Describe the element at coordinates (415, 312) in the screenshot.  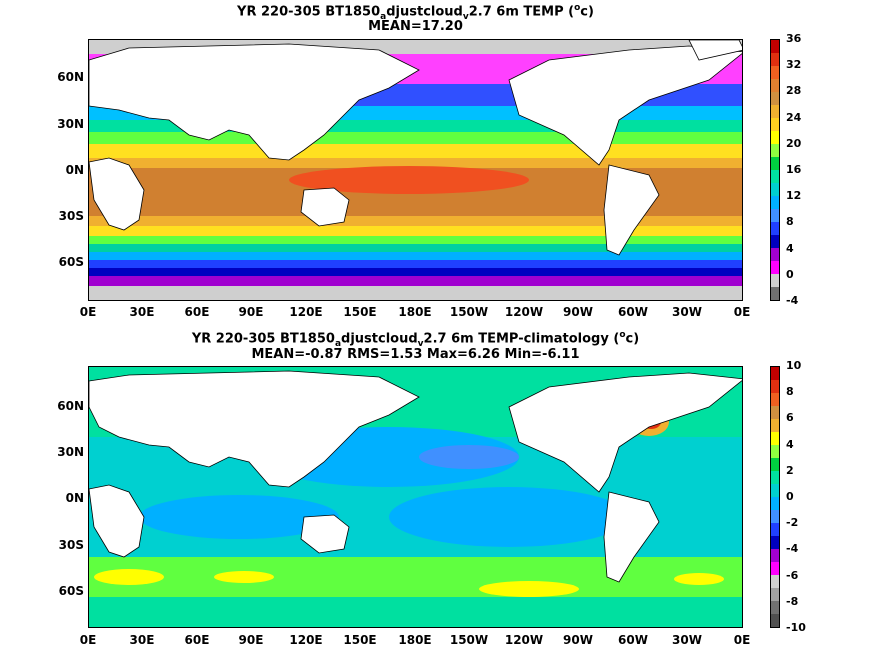
I see `top-xlabel: 180E` at that location.